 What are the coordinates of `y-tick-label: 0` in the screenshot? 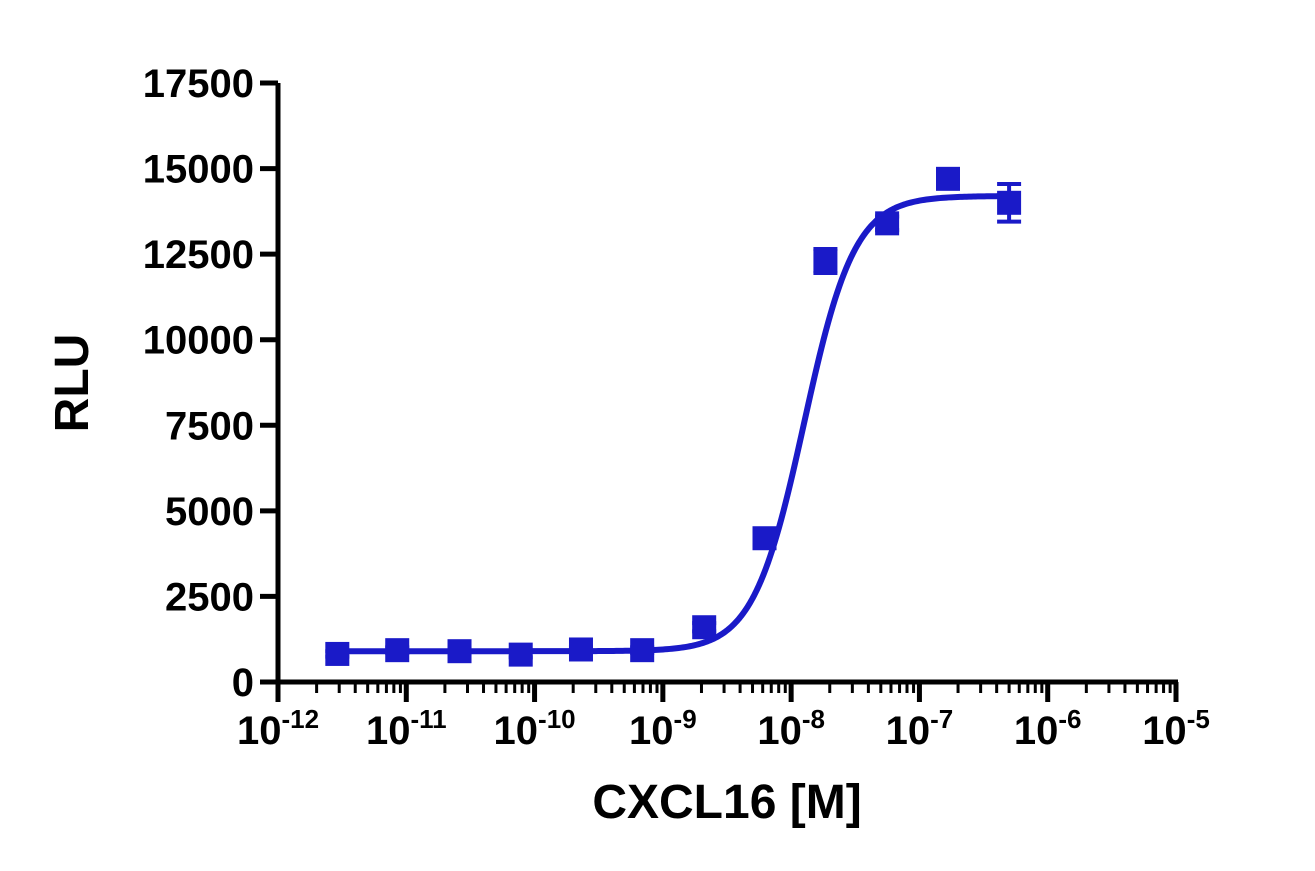 It's located at (243, 683).